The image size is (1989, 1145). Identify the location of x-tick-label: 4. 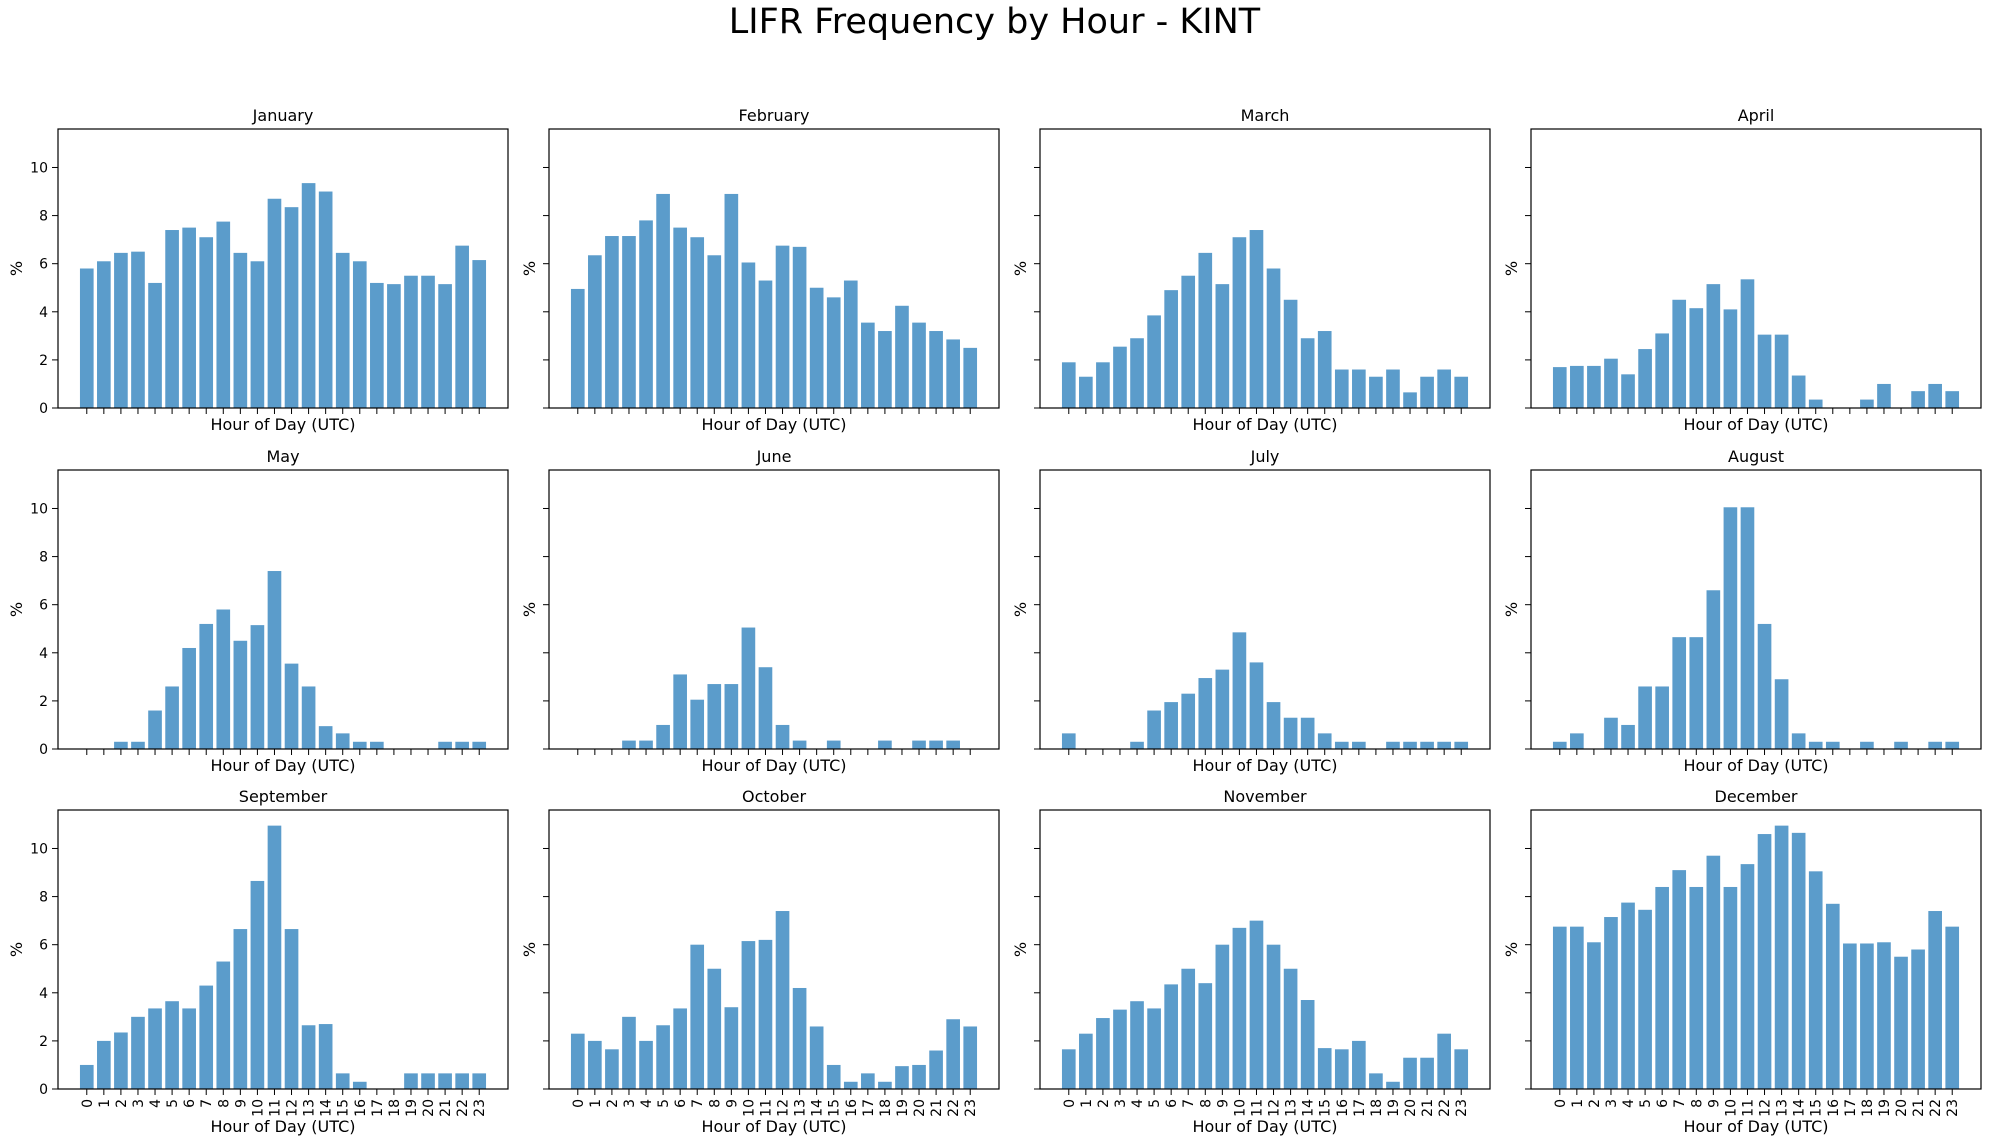
(1629, 1103).